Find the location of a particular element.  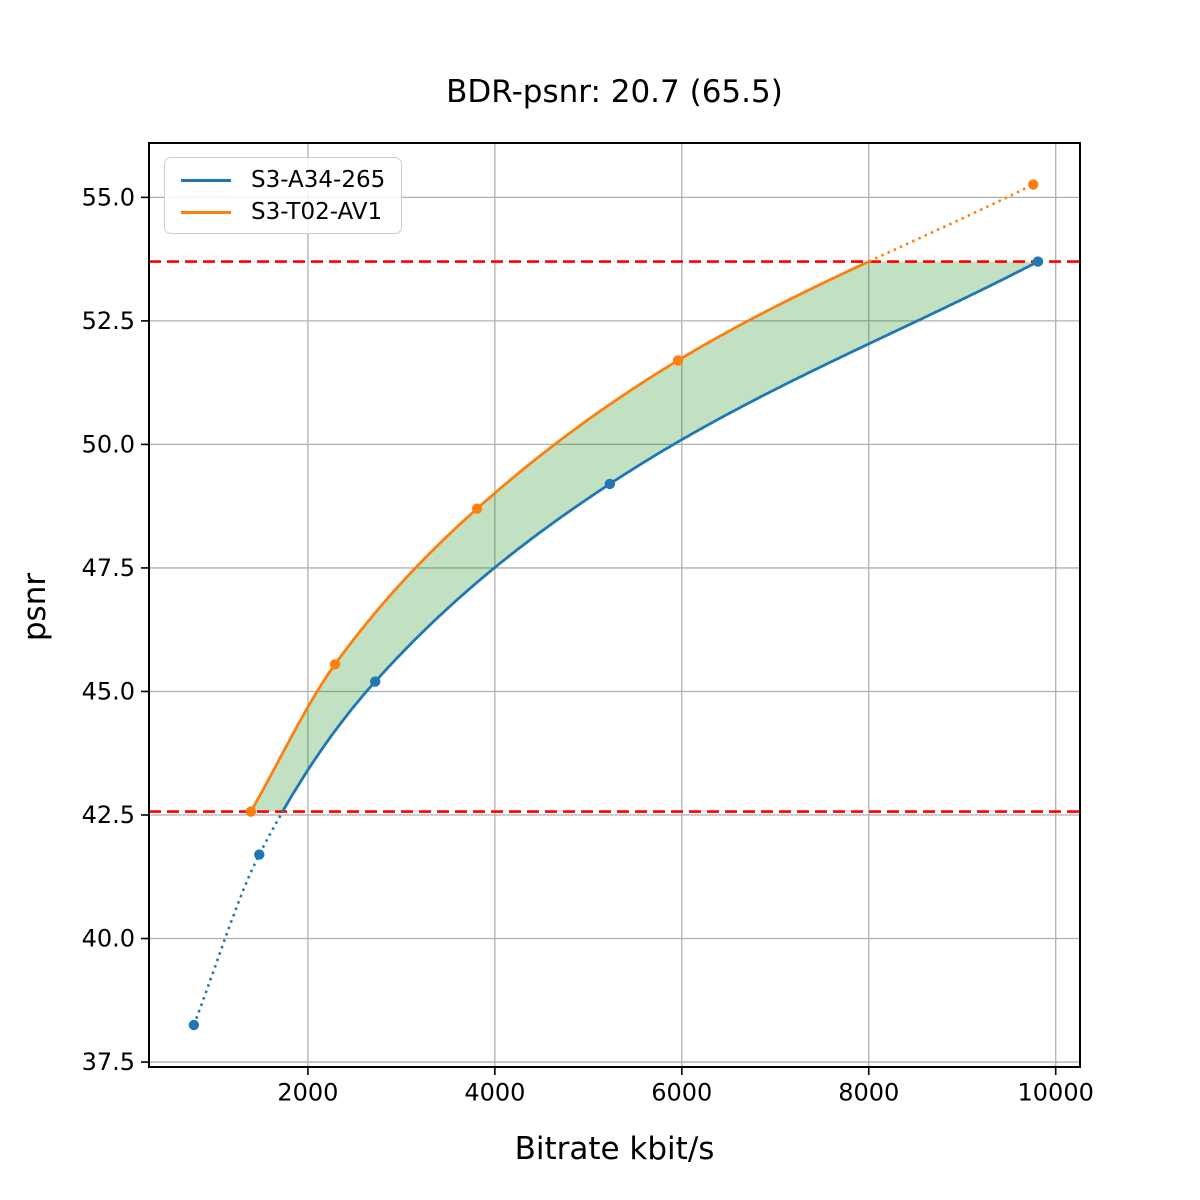

legend: S3-A34-265 S3-T02-AV1 is located at coordinates (283, 195).